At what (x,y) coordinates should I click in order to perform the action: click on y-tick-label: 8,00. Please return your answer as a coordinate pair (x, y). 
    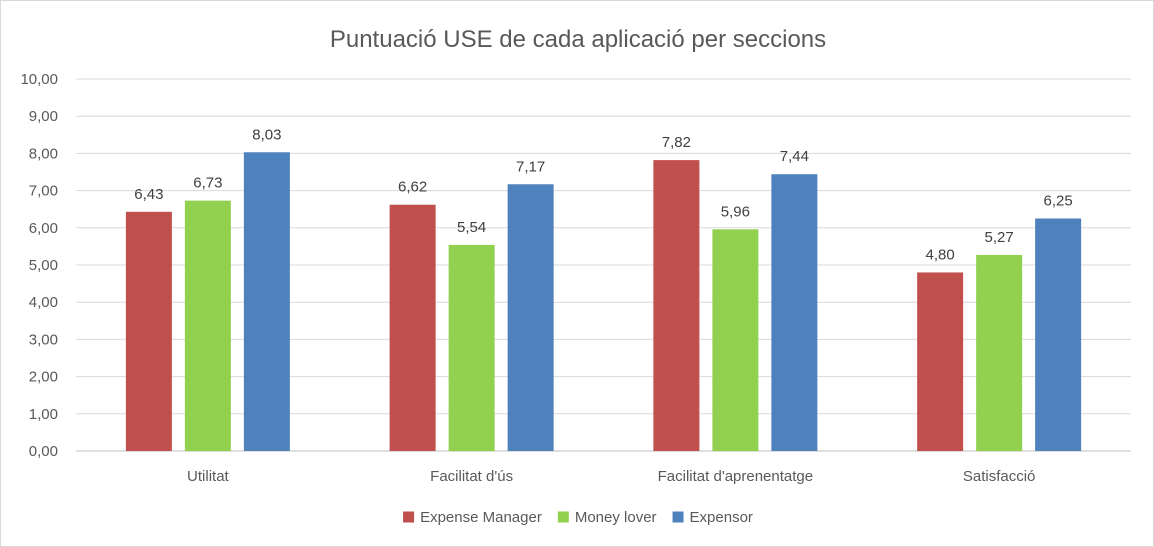
    Looking at the image, I should click on (43, 153).